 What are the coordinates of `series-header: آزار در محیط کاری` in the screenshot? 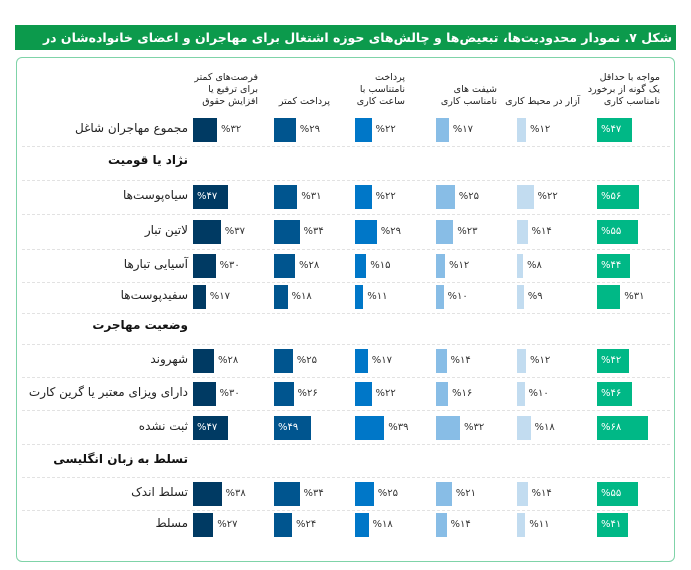 It's located at (542, 101).